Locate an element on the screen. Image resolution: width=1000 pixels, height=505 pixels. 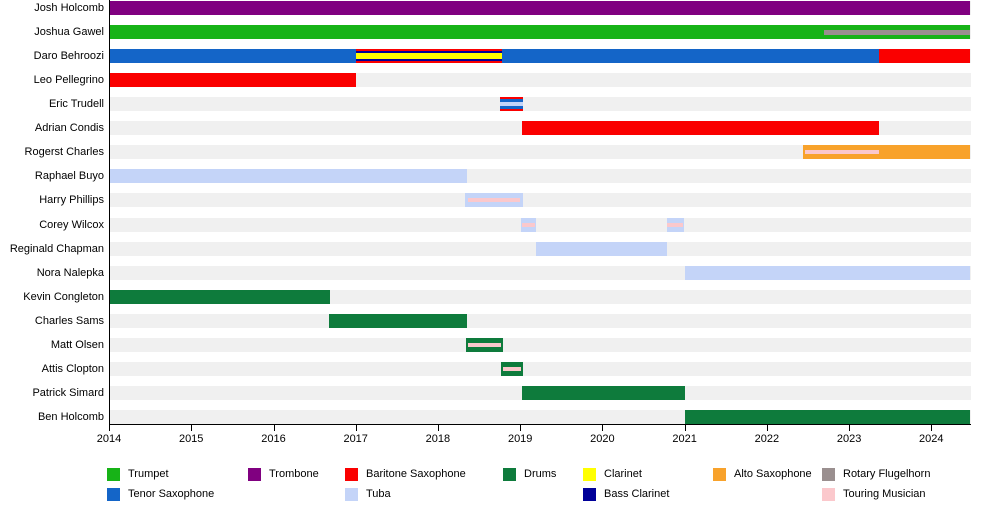
axis-tick-label: 2017 is located at coordinates (355, 439).